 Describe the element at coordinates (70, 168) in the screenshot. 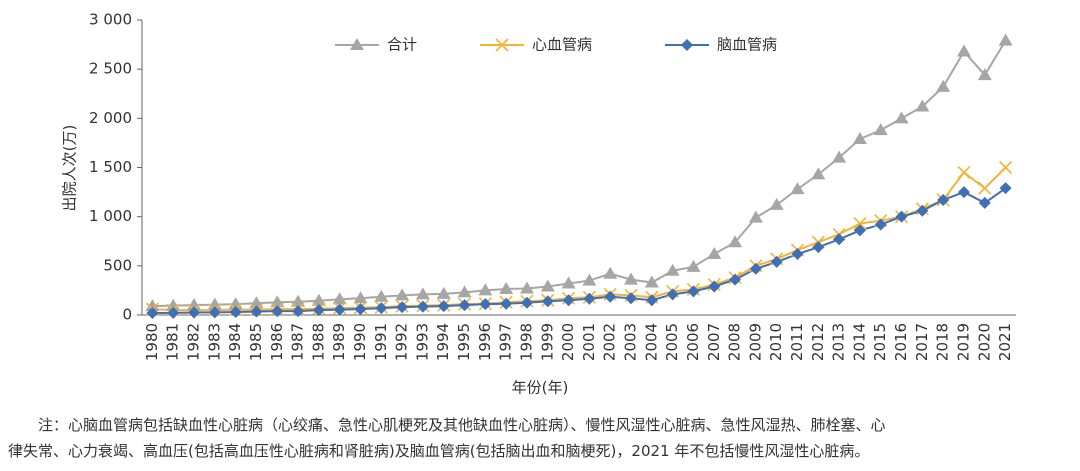

I see `y-axis-title: 出院人次(万)` at that location.